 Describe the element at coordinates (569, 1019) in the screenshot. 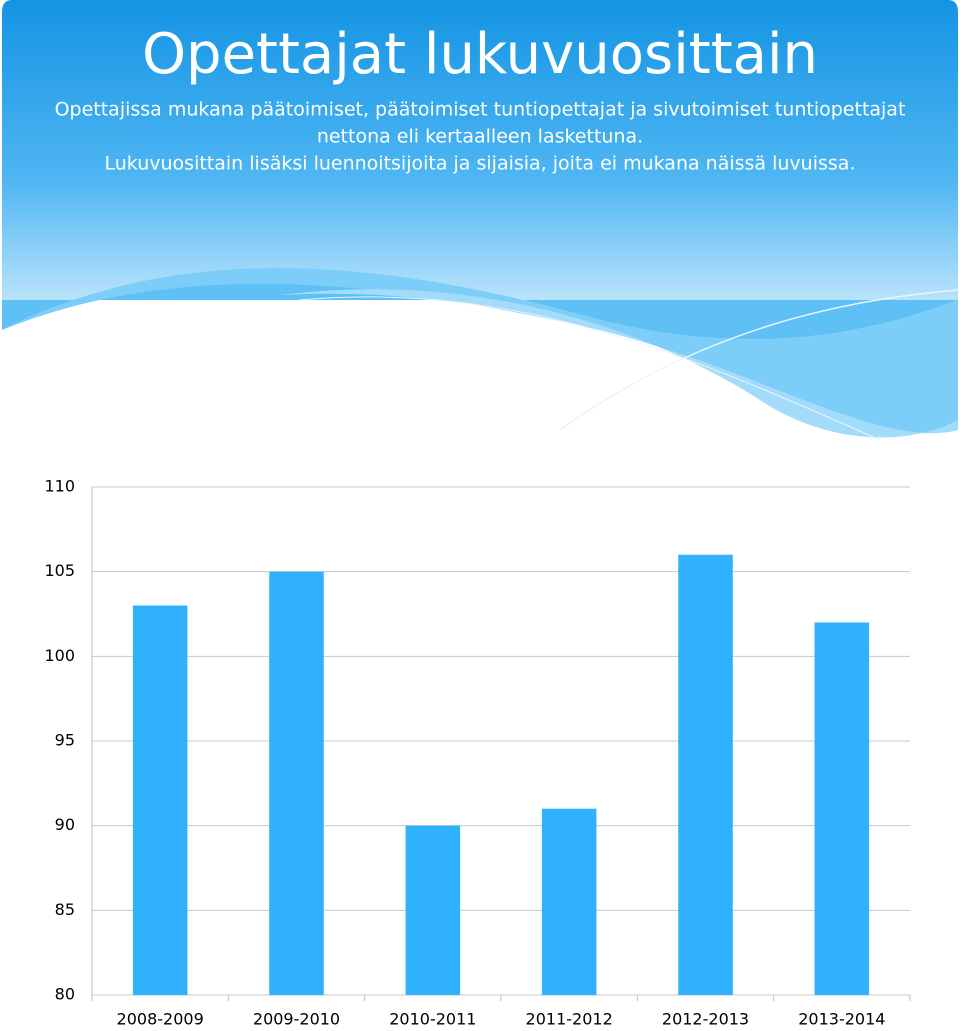

I see `x-tick-label: 2011-2012` at that location.